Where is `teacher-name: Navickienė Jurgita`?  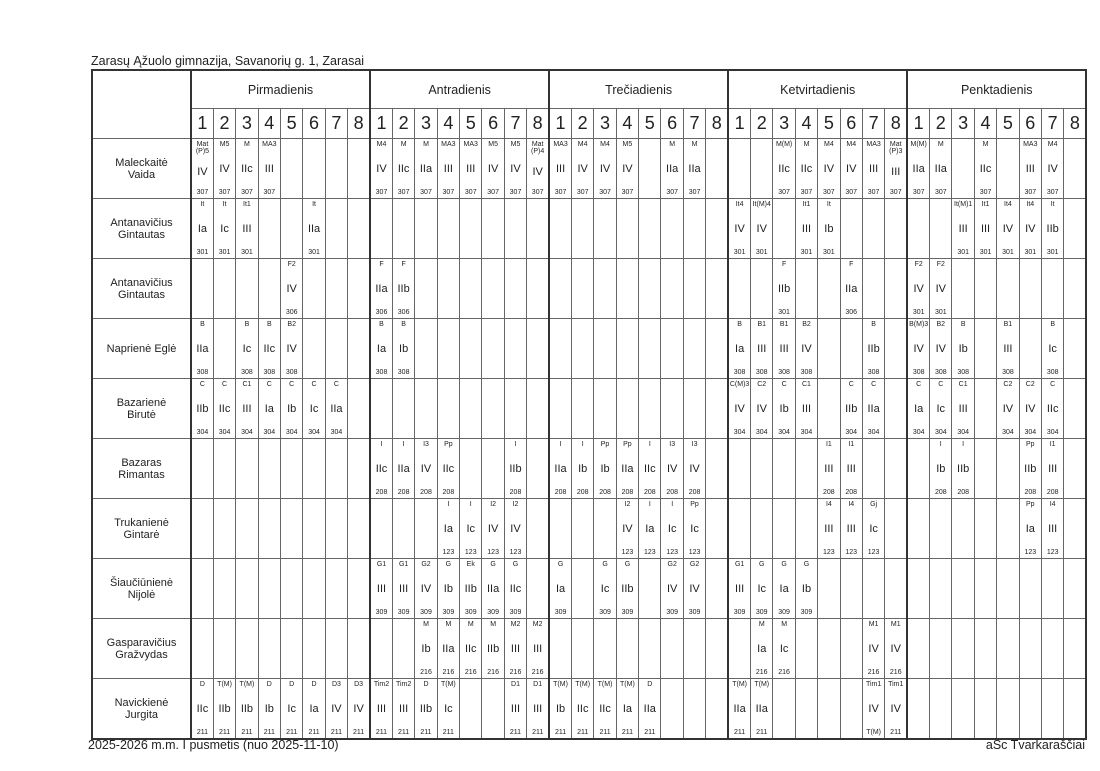 teacher-name: Navickienė Jurgita is located at coordinates (141, 709).